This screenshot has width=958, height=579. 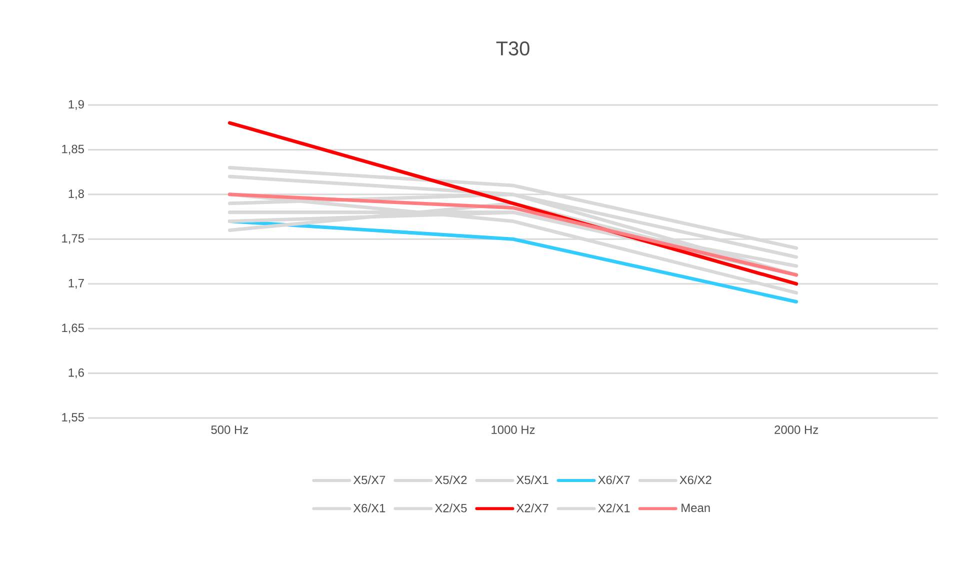 What do you see at coordinates (73, 149) in the screenshot?
I see `y-tick-label: 1,85` at bounding box center [73, 149].